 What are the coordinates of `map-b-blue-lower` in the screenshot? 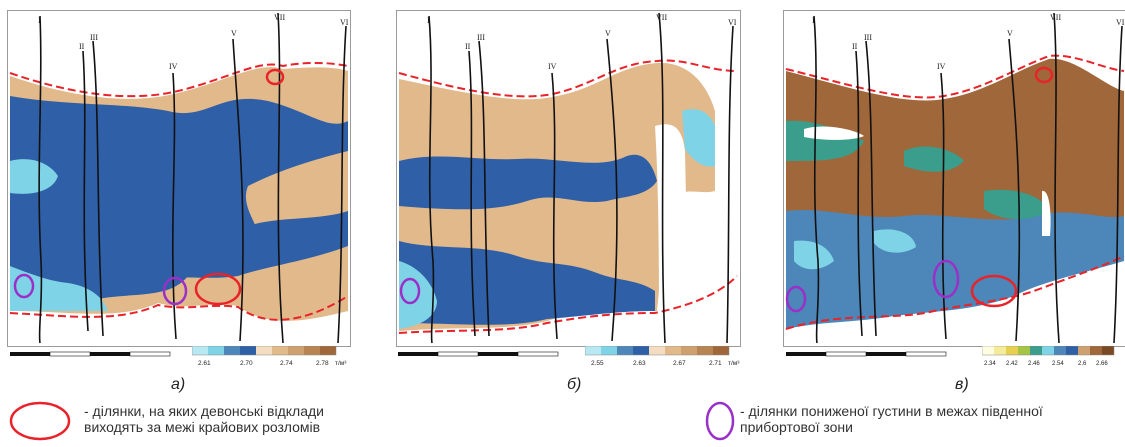 It's located at (527, 283).